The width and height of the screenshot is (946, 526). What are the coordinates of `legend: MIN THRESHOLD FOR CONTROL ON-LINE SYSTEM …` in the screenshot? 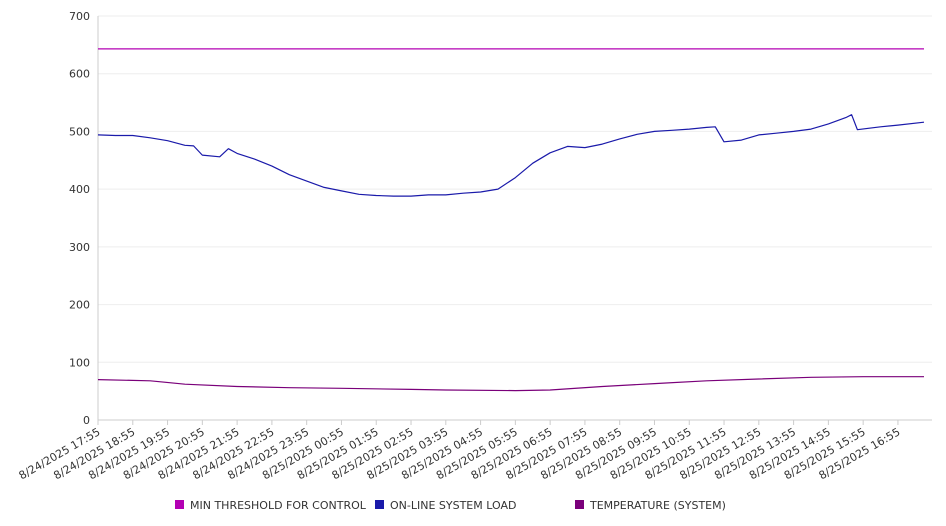 It's located at (450, 505).